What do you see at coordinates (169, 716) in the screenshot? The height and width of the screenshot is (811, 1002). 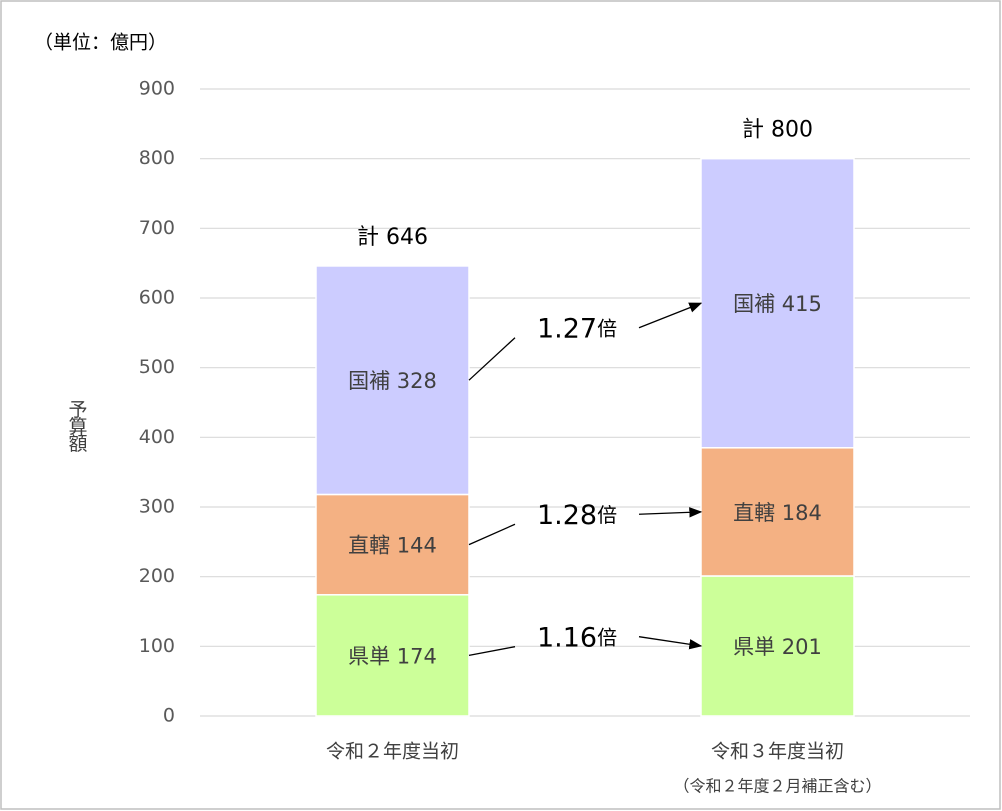 I see `y-tick-label: 0` at bounding box center [169, 716].